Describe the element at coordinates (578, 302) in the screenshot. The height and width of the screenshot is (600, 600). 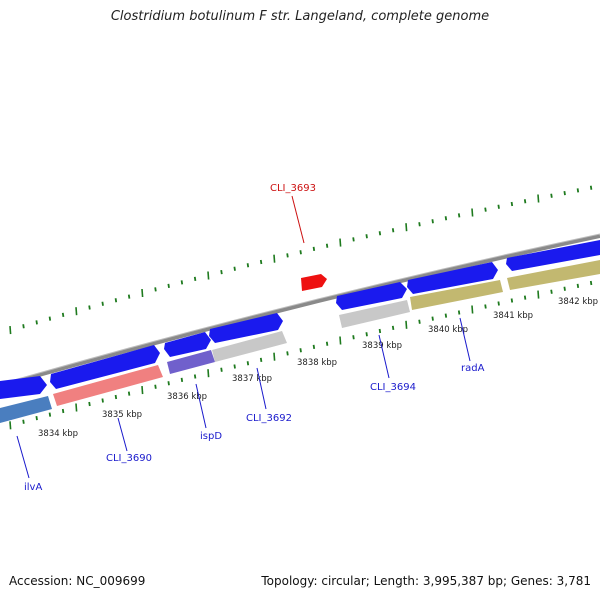
I see `tick-label: 3842 kbp` at that location.